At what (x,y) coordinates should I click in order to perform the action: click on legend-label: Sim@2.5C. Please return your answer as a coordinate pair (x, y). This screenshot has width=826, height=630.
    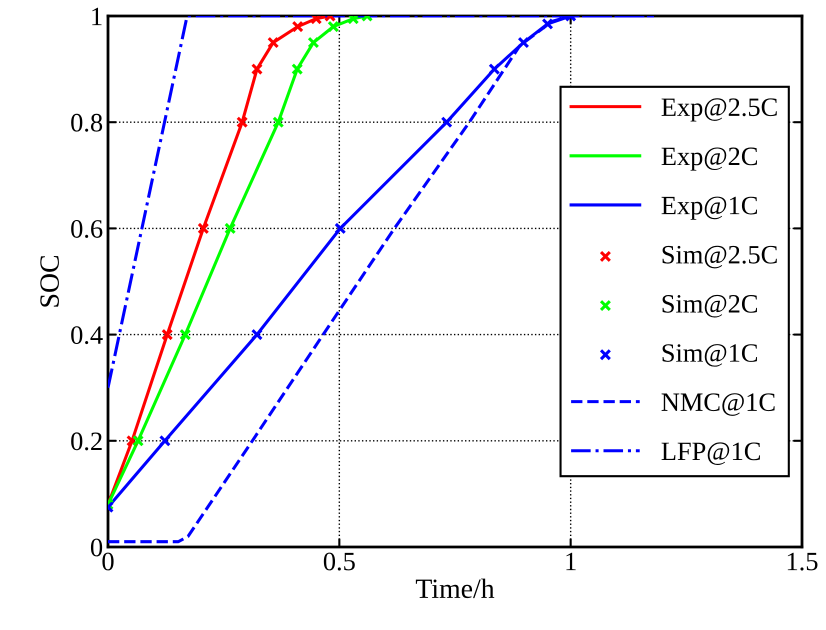
    Looking at the image, I should click on (719, 257).